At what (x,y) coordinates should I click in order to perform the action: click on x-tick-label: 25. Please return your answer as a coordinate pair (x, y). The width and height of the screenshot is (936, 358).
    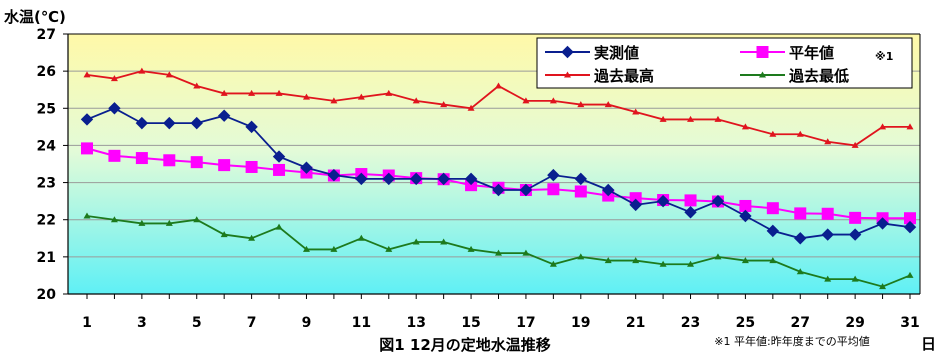
    Looking at the image, I should click on (745, 323).